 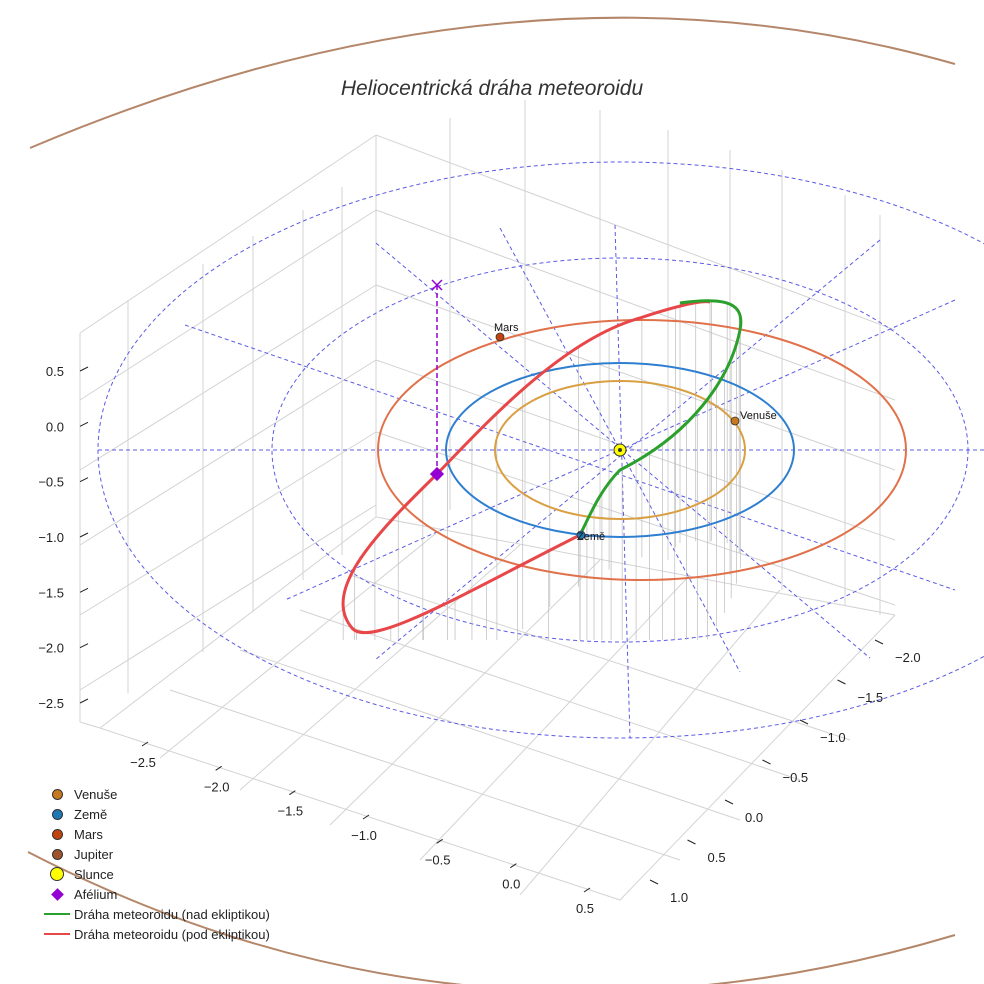 I want to click on earth-orbit, so click(x=620, y=450).